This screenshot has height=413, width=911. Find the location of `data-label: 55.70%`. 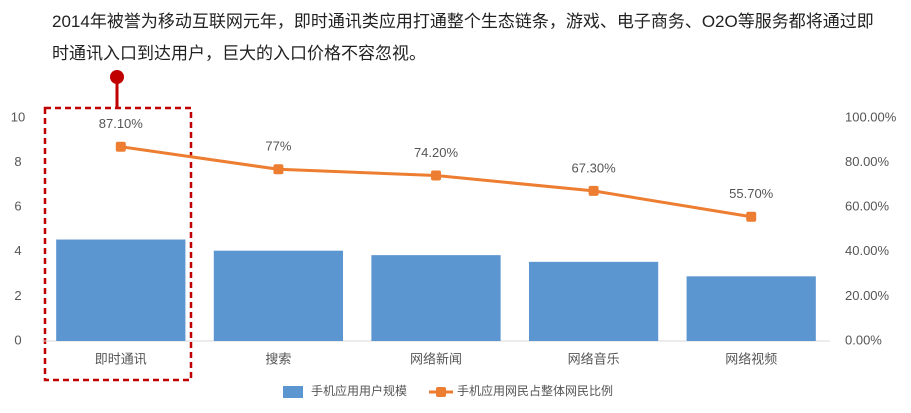

data-label: 55.70% is located at coordinates (751, 193).